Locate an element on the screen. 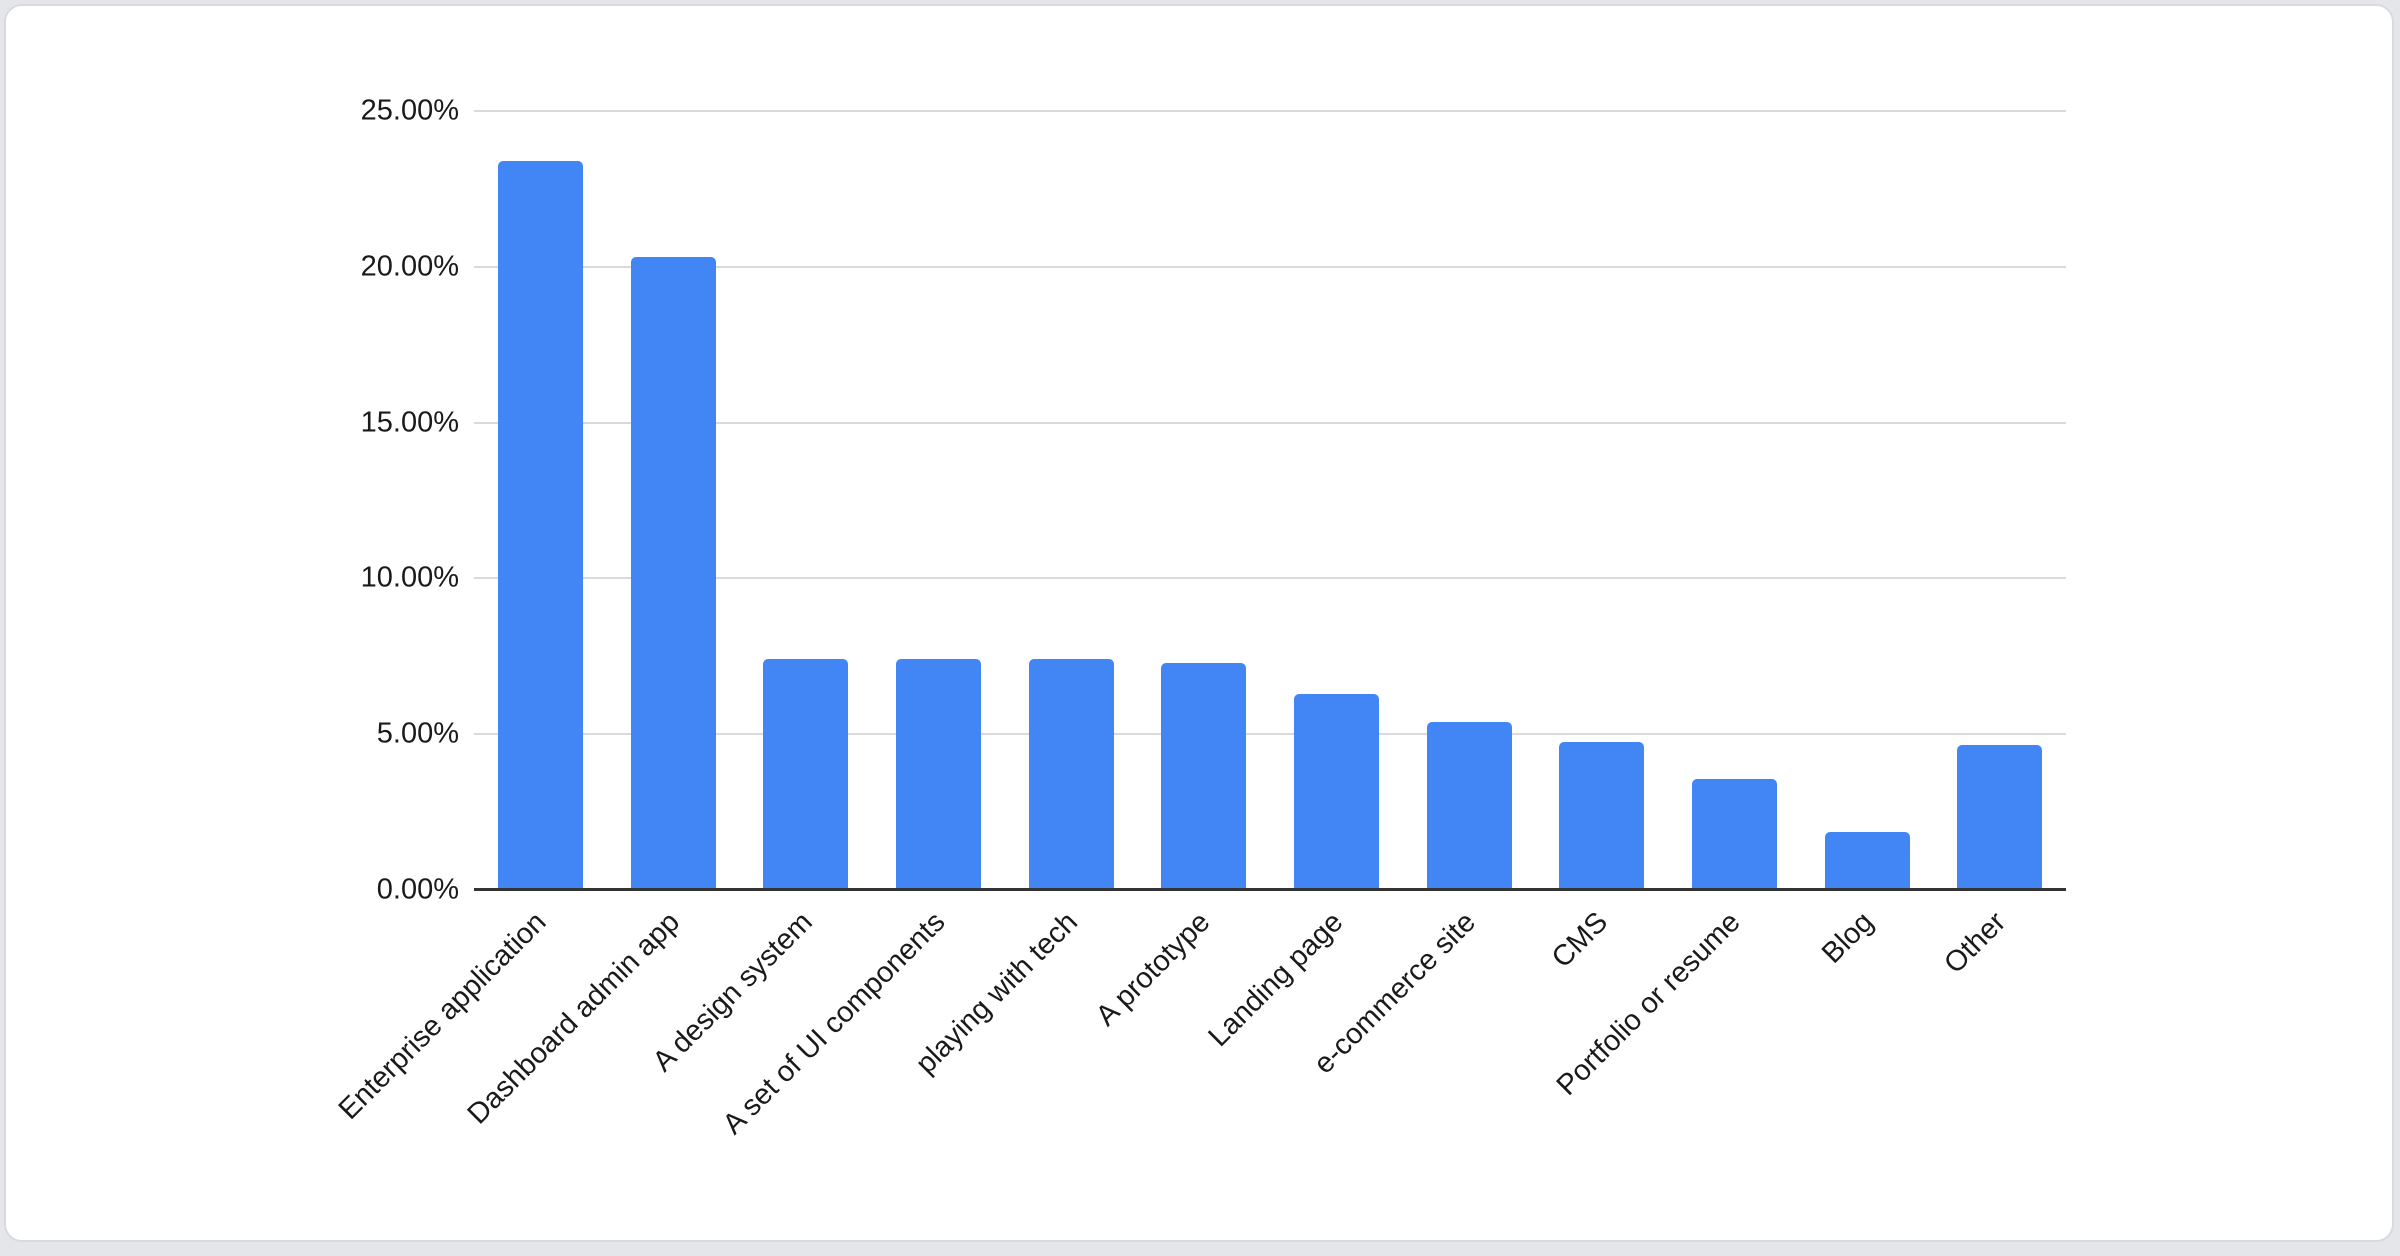  bar-enterprise-application is located at coordinates (540, 525).